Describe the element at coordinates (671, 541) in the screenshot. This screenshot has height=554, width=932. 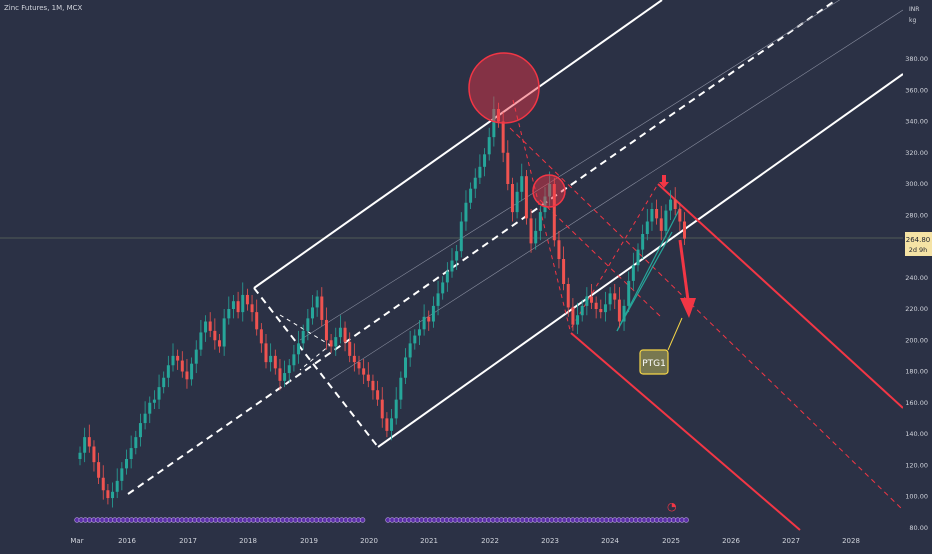
I see `x-tick-label: 2025` at that location.